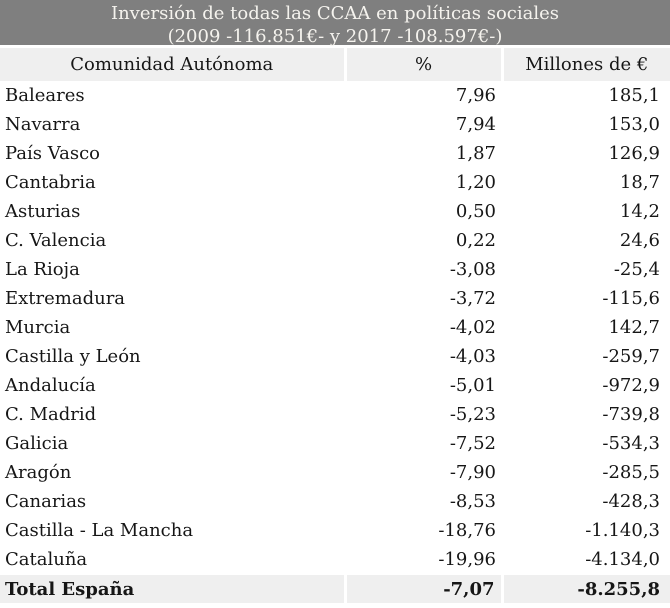  I want to click on cell-millones: -534,3, so click(631, 443).